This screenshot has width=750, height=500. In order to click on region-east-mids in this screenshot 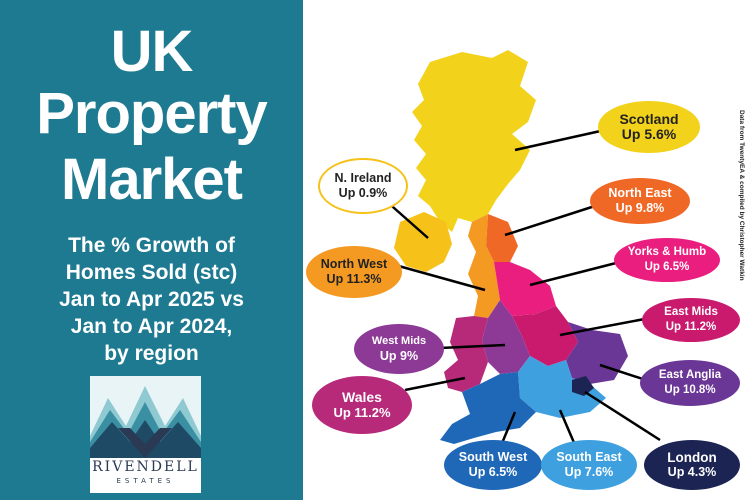, I will do `click(545, 336)`.